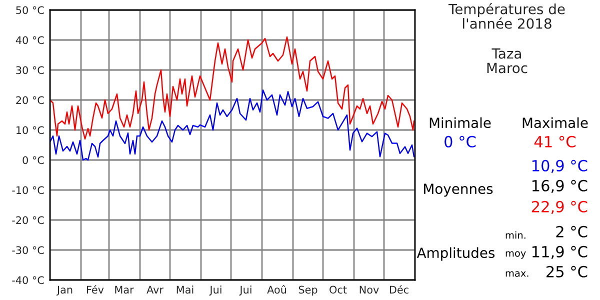 The height and width of the screenshot is (300, 600). Describe the element at coordinates (33, 160) in the screenshot. I see `y-tick-label: 0 °C` at that location.